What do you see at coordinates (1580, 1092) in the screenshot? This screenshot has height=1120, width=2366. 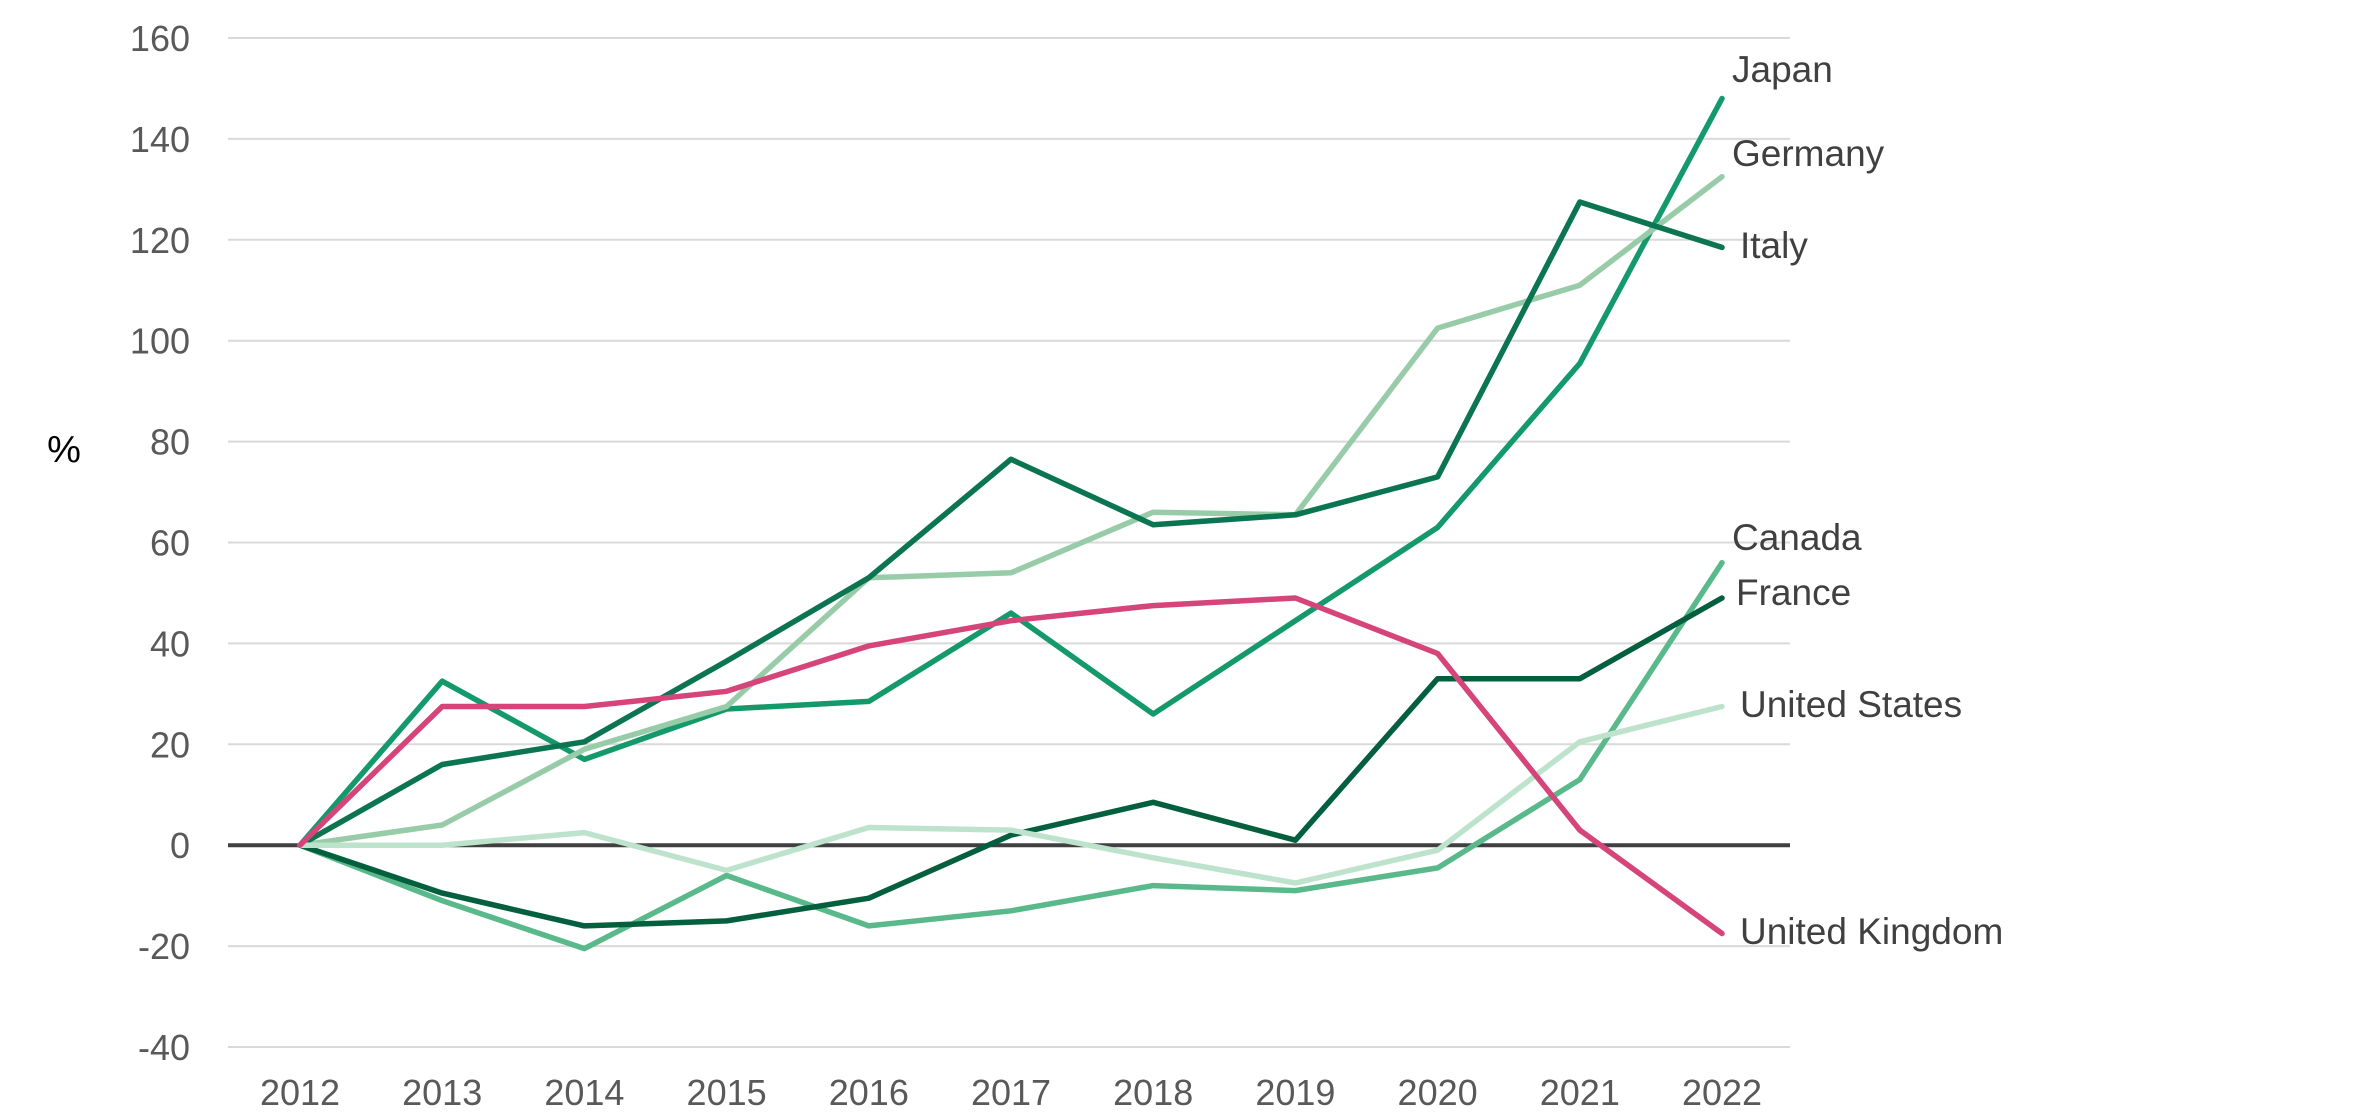 I see `x-tick-label: 2021` at bounding box center [1580, 1092].